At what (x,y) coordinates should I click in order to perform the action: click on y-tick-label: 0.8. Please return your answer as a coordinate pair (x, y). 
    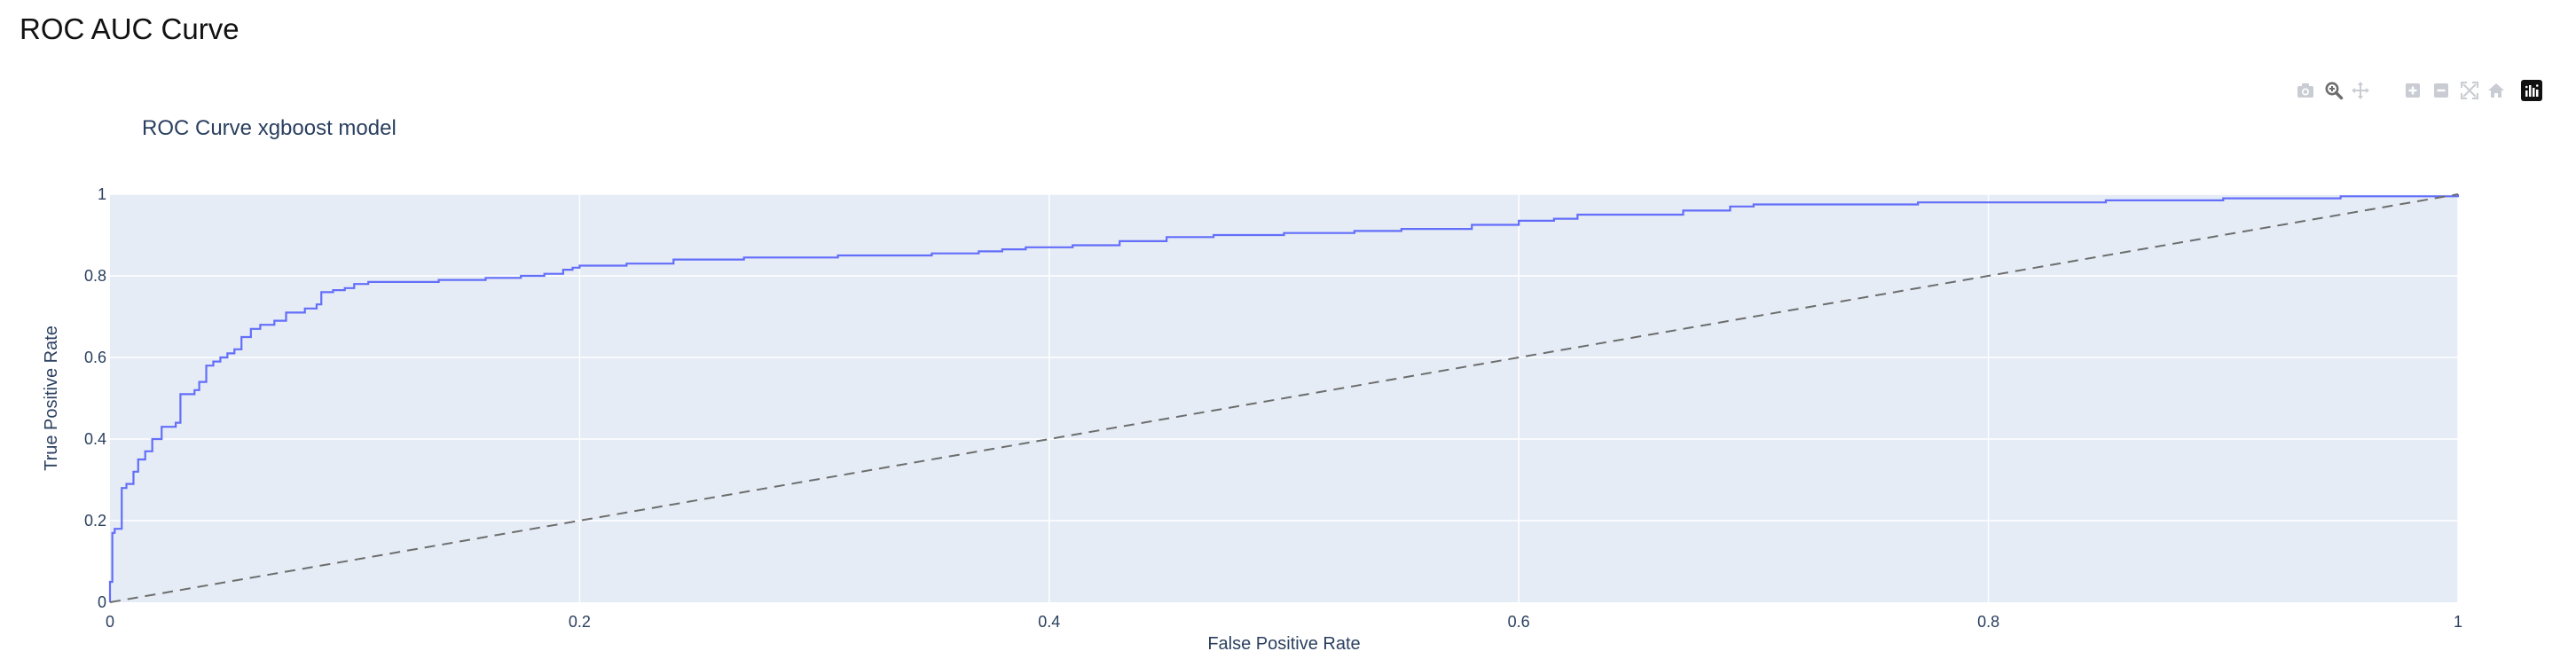
    Looking at the image, I should click on (95, 276).